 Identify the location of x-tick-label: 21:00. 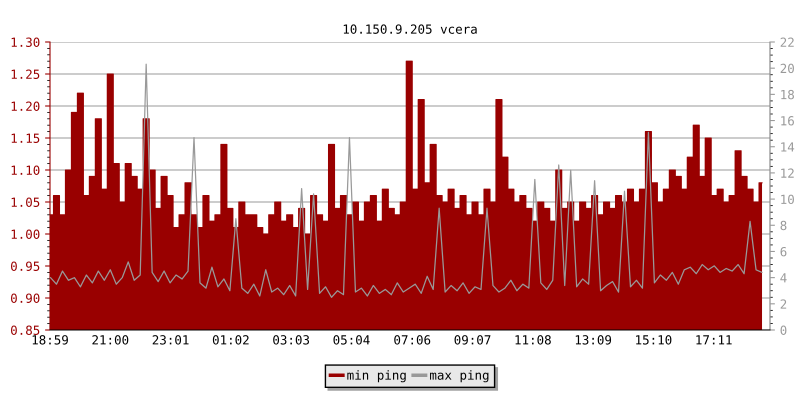
(110, 340).